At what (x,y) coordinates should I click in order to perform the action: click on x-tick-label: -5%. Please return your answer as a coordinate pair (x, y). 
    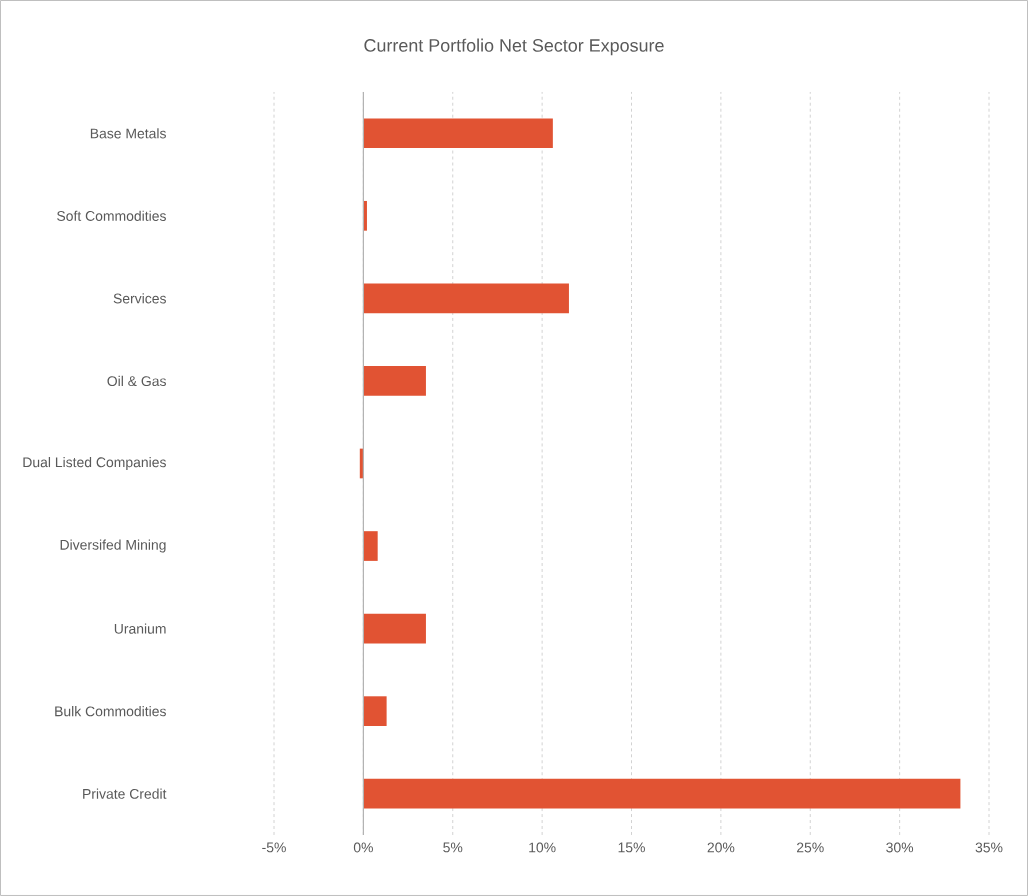
    Looking at the image, I should click on (274, 847).